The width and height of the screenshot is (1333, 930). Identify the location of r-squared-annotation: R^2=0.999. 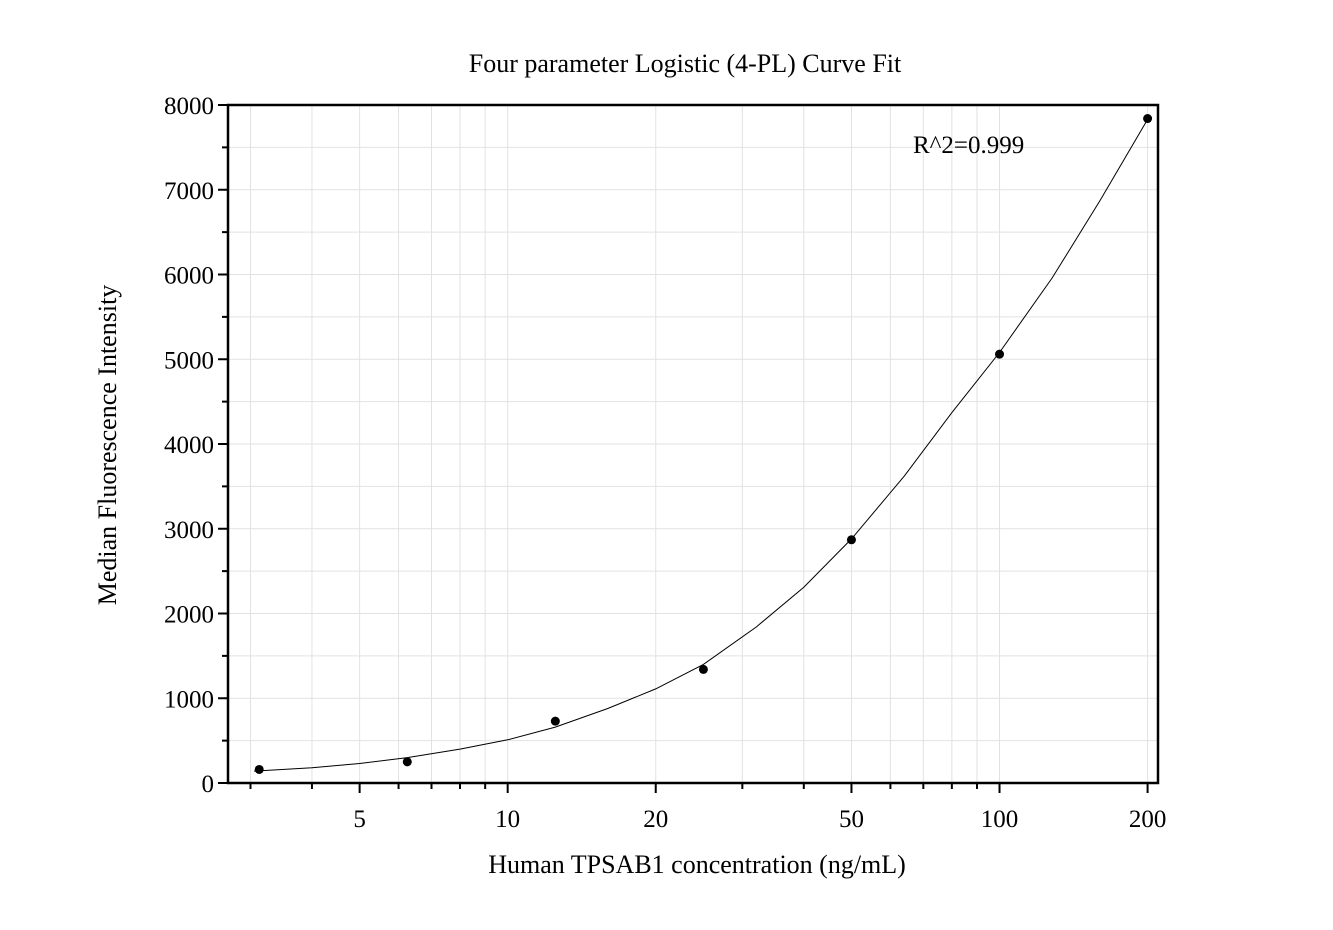
(968, 145).